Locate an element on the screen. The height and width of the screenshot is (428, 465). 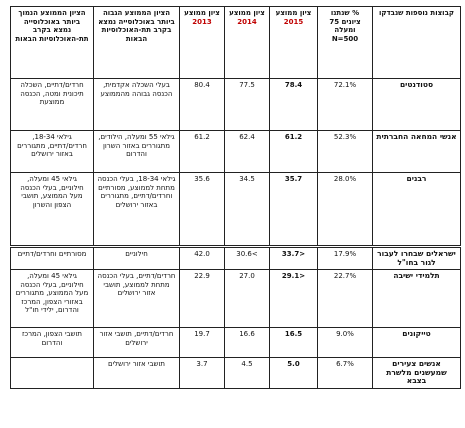
row-score-2014: 4.5 is located at coordinates (247, 373).